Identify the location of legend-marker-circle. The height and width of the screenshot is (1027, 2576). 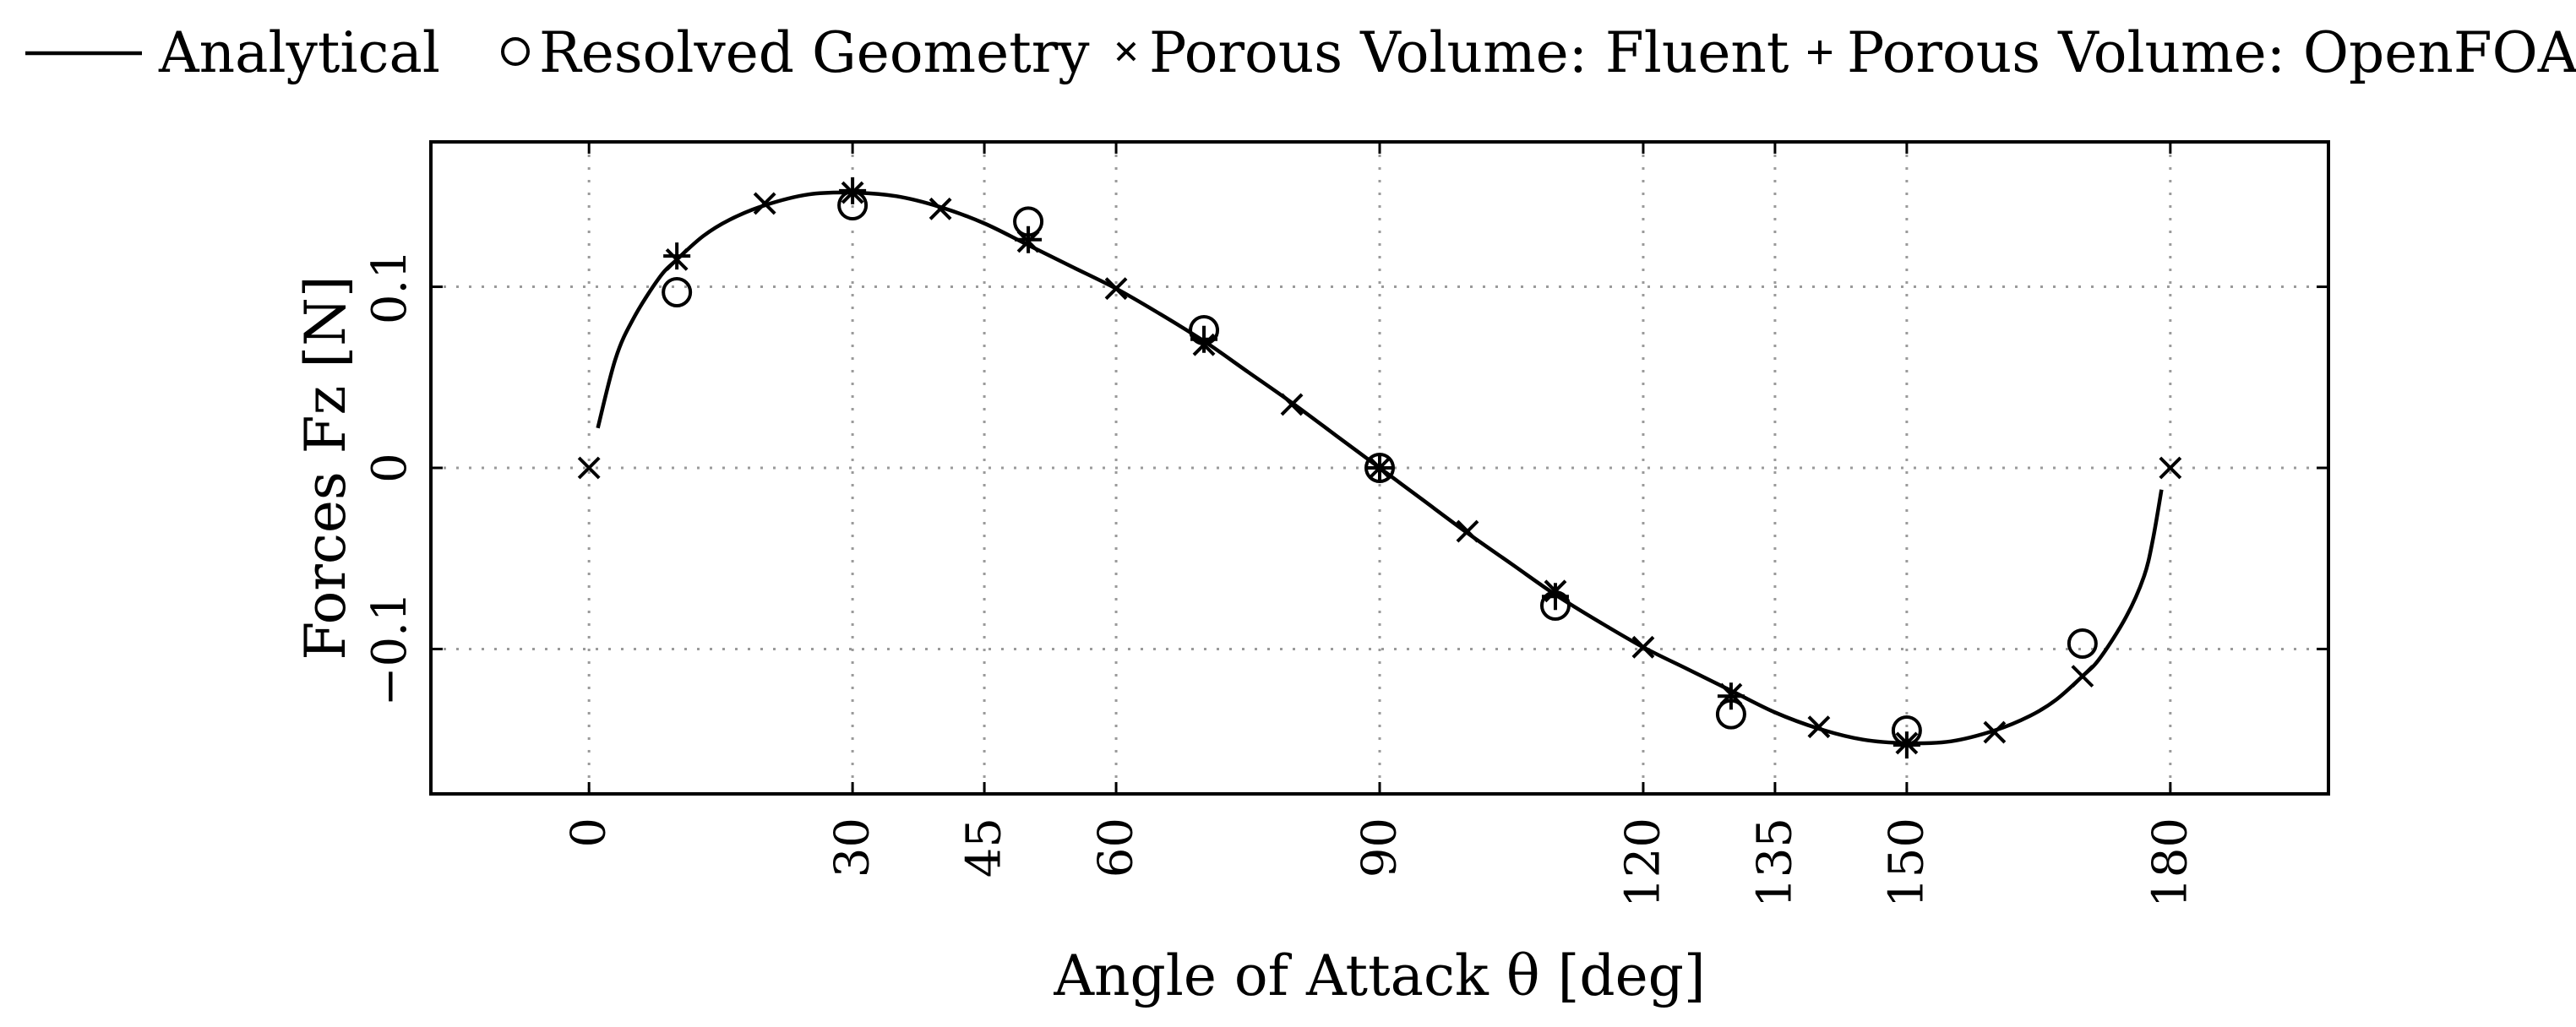
(515, 51).